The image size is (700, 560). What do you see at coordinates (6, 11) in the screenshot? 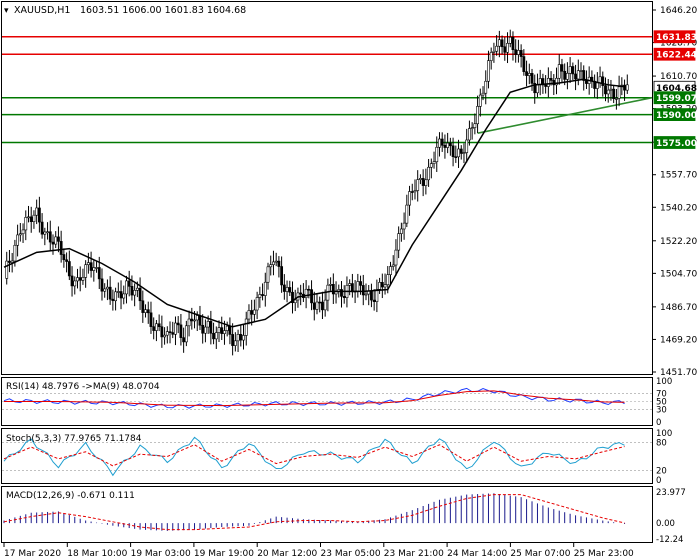
I see `symbol-dropdown-icon: ▾` at bounding box center [6, 11].